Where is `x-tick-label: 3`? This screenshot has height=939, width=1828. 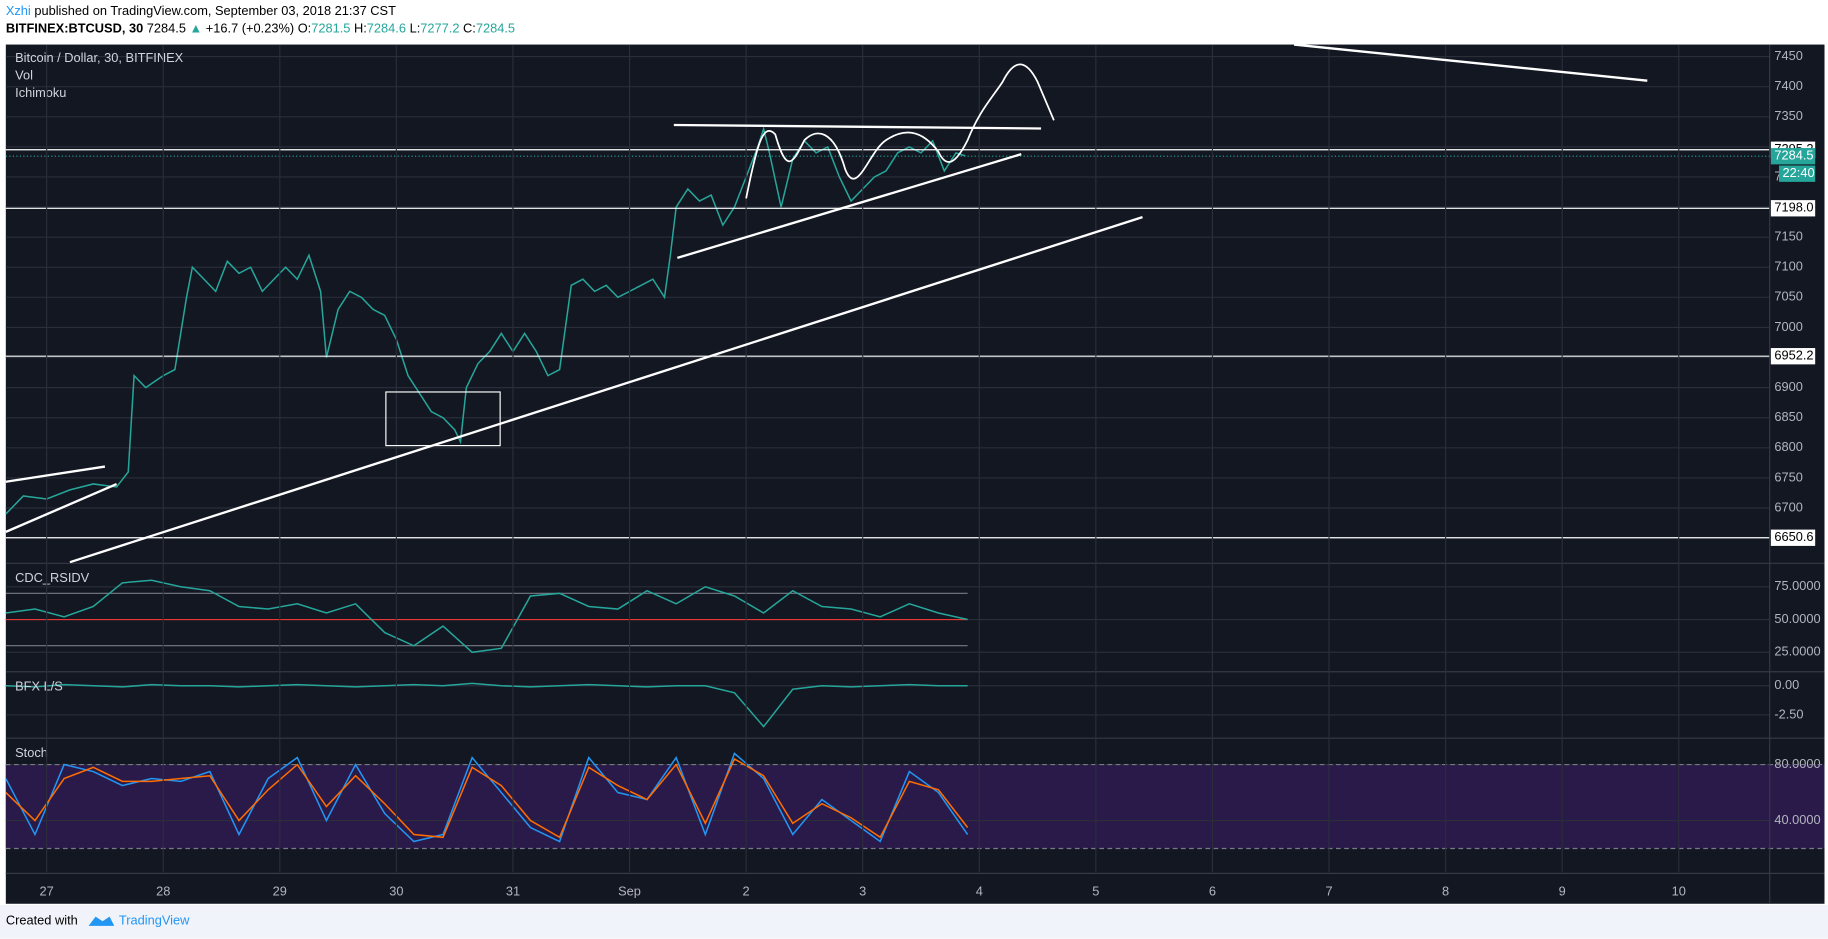 x-tick-label: 3 is located at coordinates (862, 890).